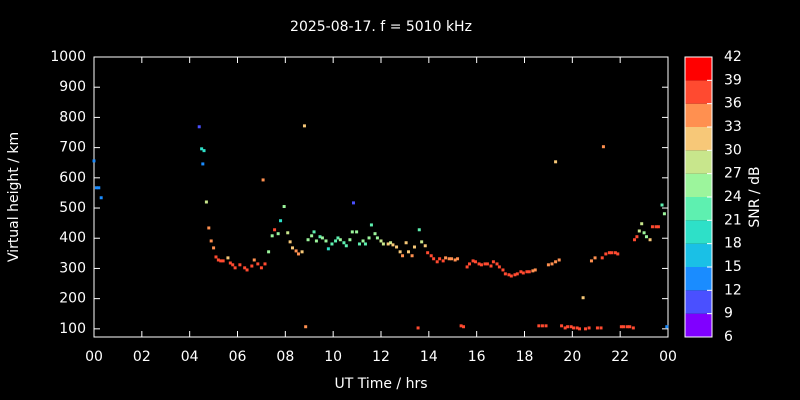 Image resolution: width=800 pixels, height=400 pixels. Describe the element at coordinates (733, 150) in the screenshot. I see `colorbar-tick-label: 30` at that location.